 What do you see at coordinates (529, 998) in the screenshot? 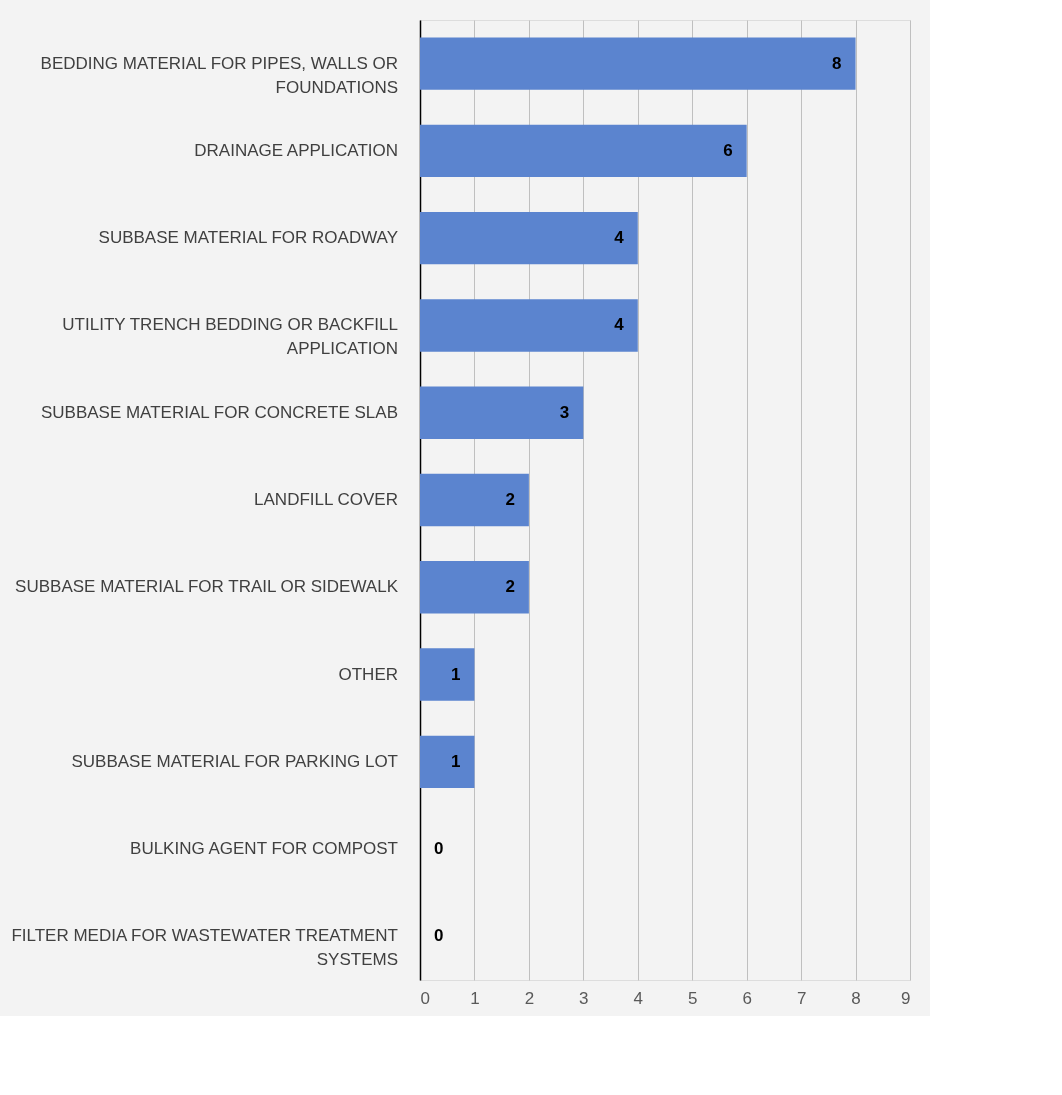
I see `x-tick-label: 2` at bounding box center [529, 998].